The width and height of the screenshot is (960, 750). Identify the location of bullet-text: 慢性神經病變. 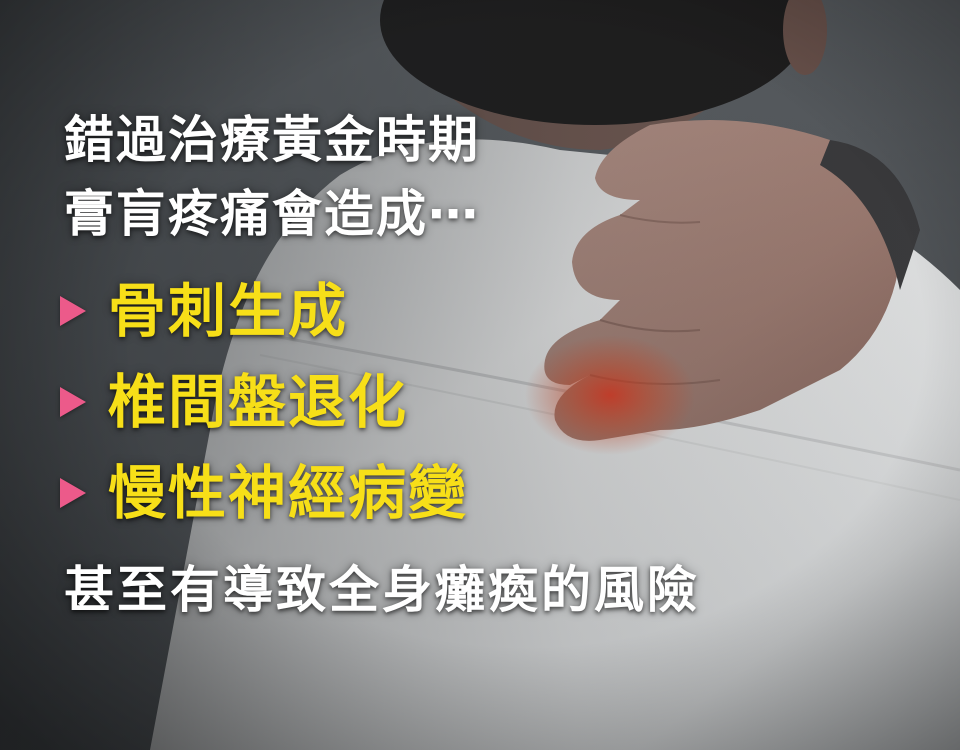
(288, 493).